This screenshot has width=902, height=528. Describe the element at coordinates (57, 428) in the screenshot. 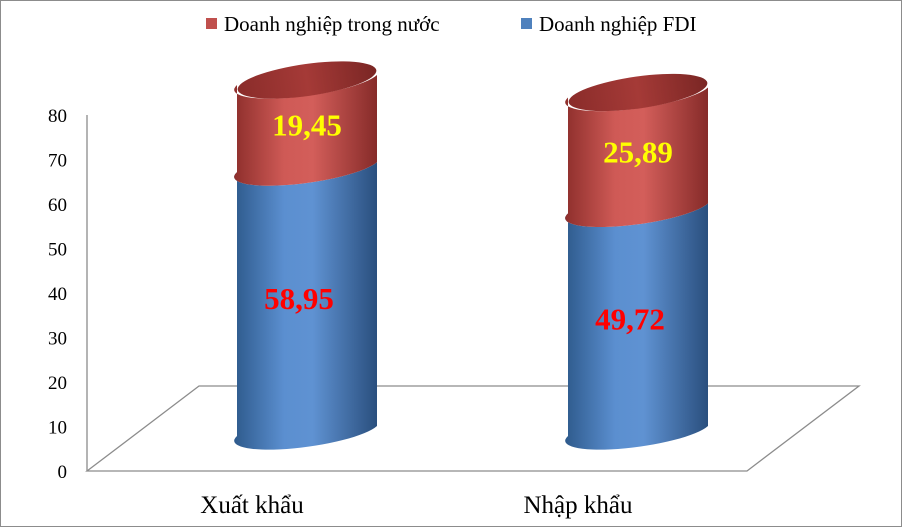

I see `y-tick-label: 10` at that location.